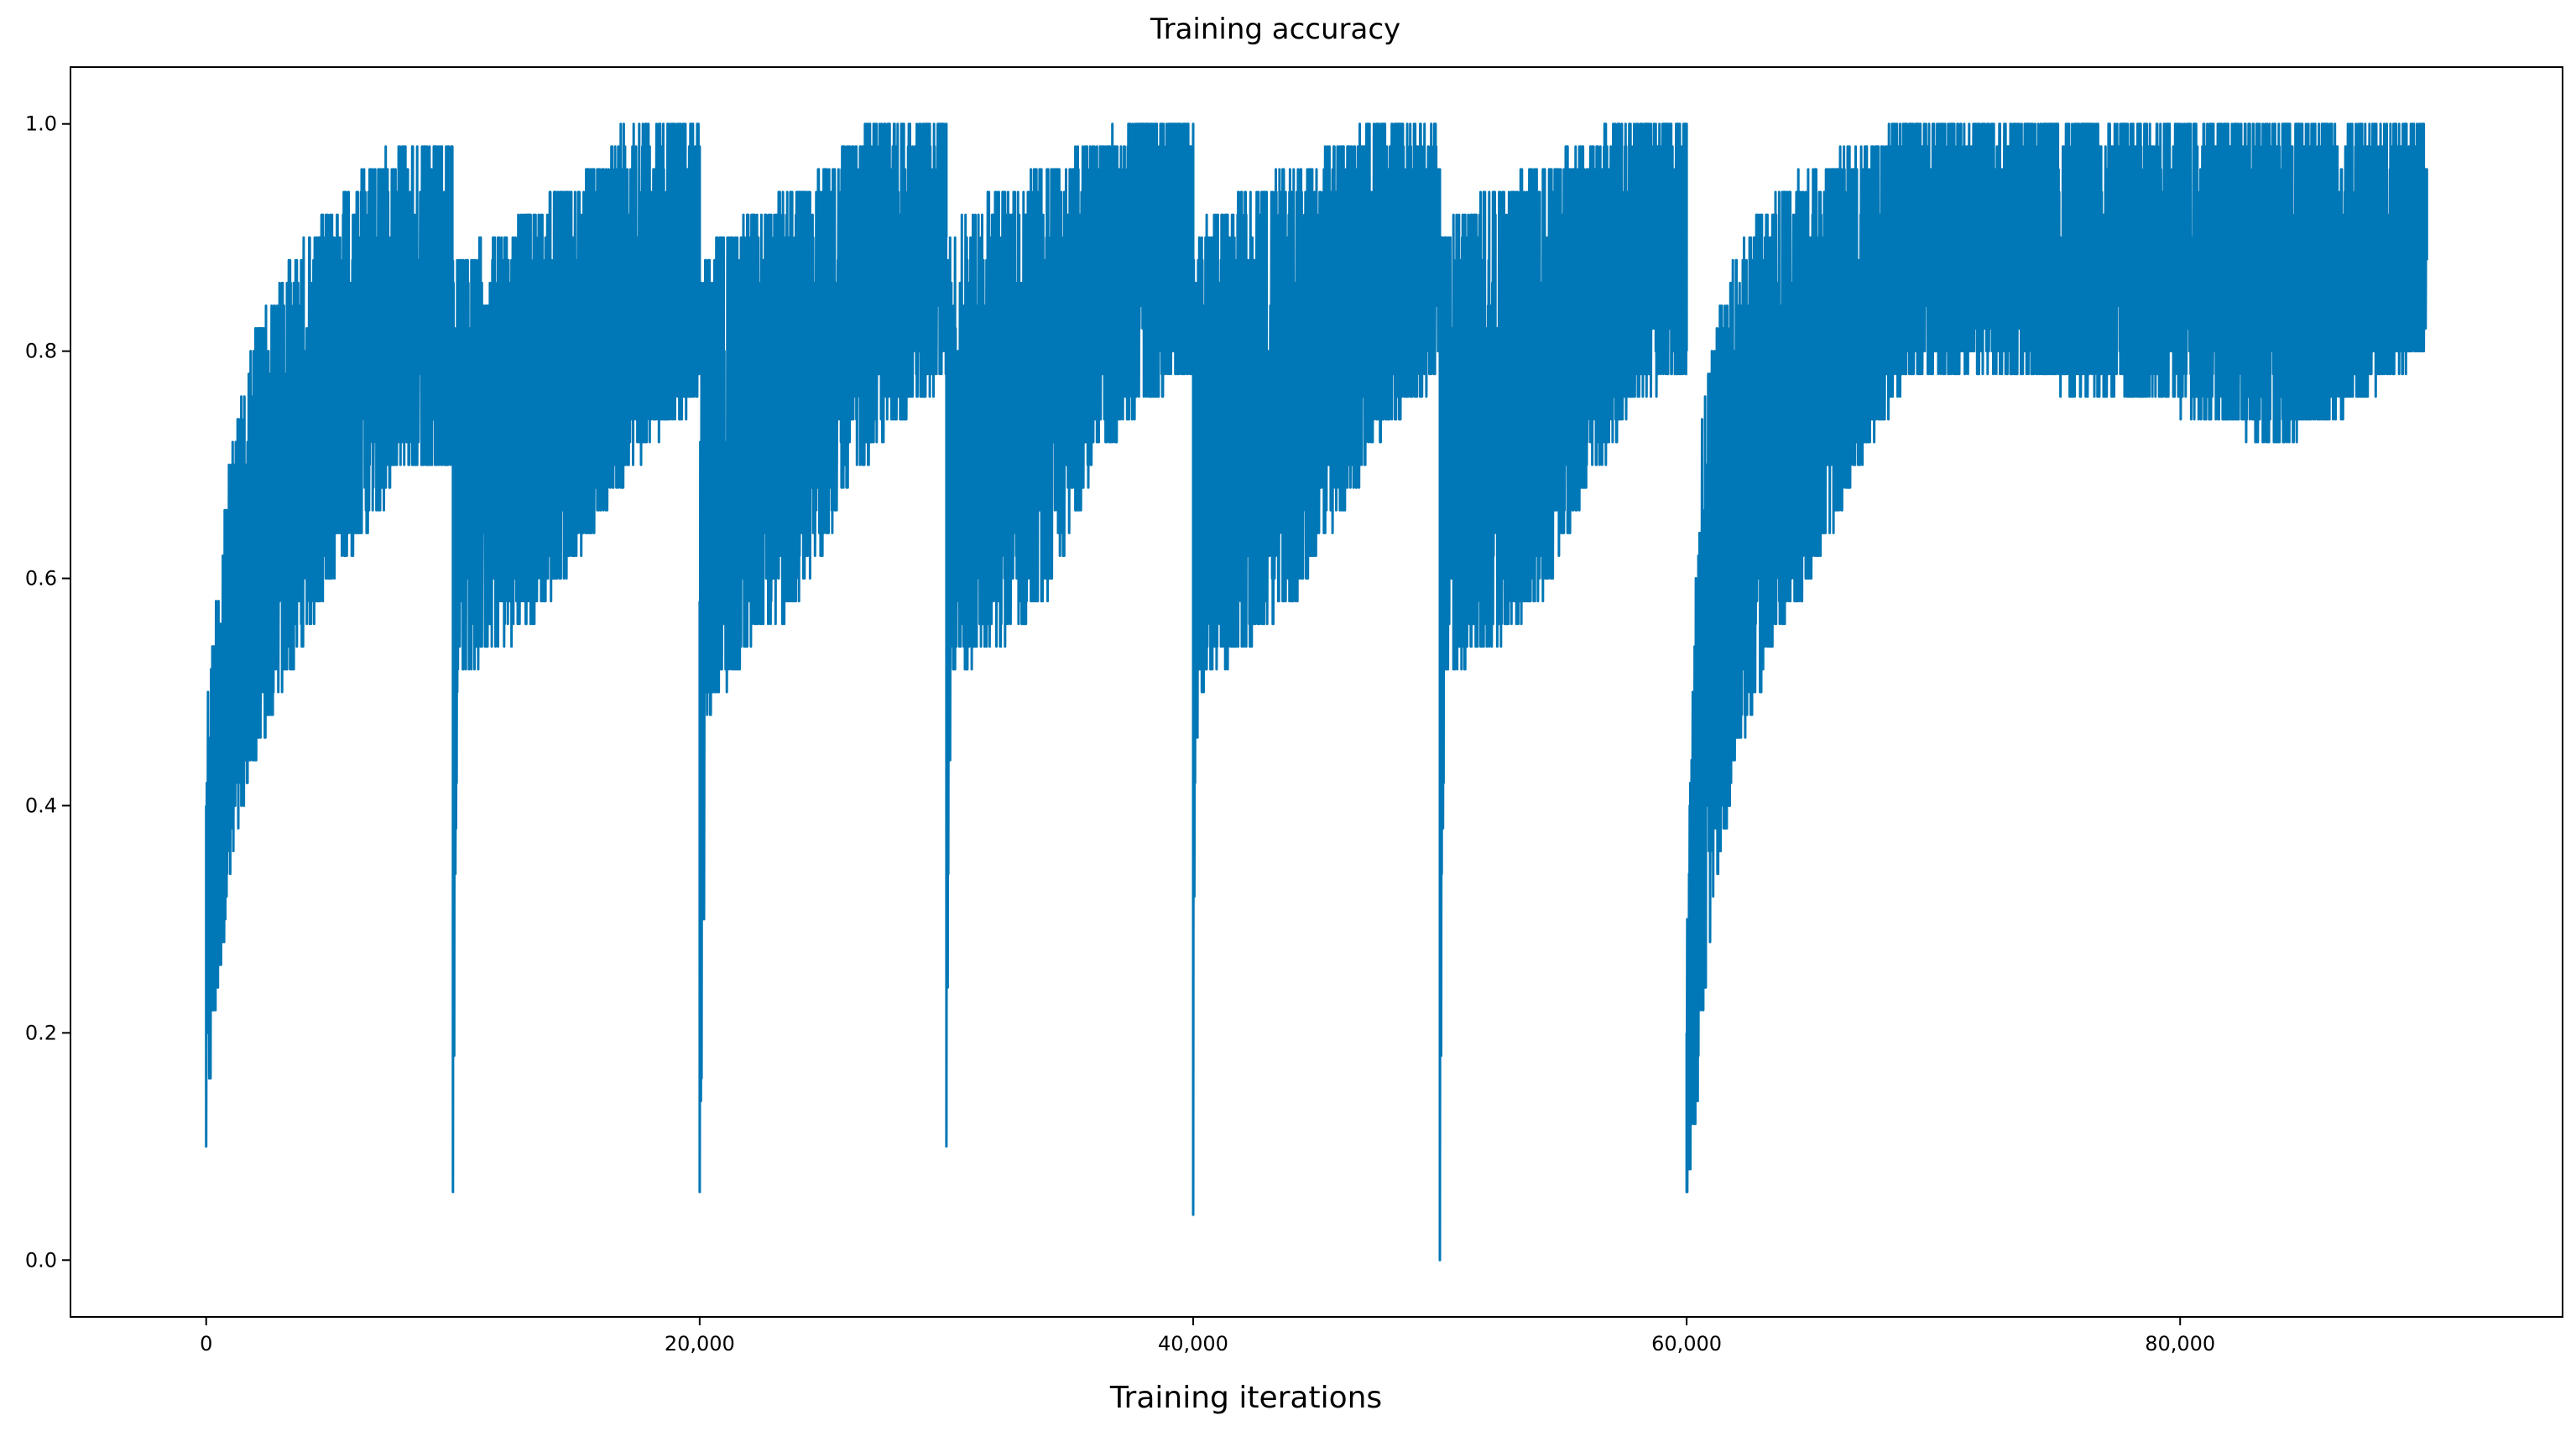 This screenshot has width=2576, height=1431. I want to click on x-tick-label: 20,000, so click(700, 1344).